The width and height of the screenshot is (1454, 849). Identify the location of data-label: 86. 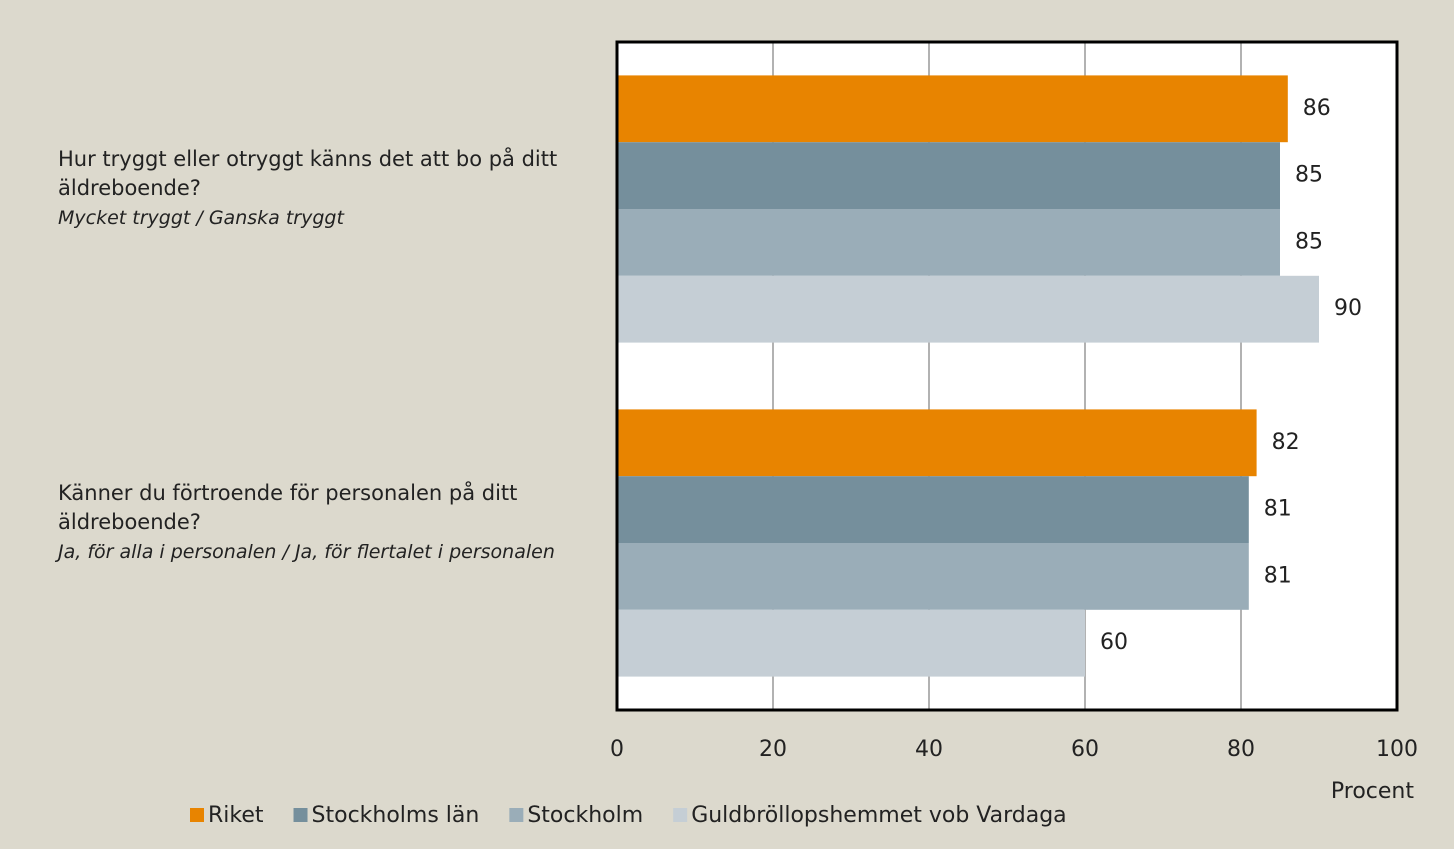
(1317, 108).